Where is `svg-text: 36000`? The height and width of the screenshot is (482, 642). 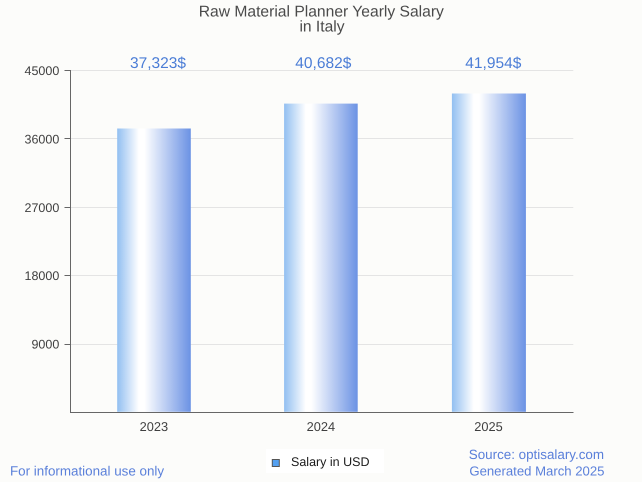
svg-text: 36000 is located at coordinates (42, 139).